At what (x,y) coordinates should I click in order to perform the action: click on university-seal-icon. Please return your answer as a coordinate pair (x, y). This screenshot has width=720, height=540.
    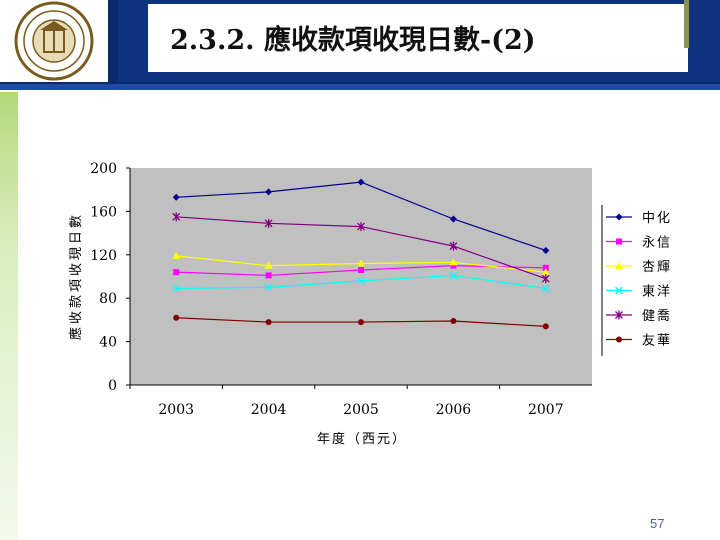
    Looking at the image, I should click on (54, 41).